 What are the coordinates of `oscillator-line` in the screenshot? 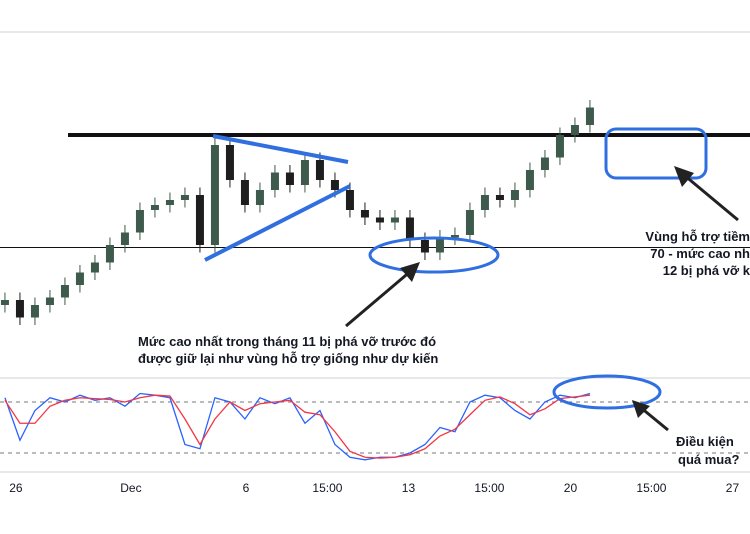 It's located at (297, 426).